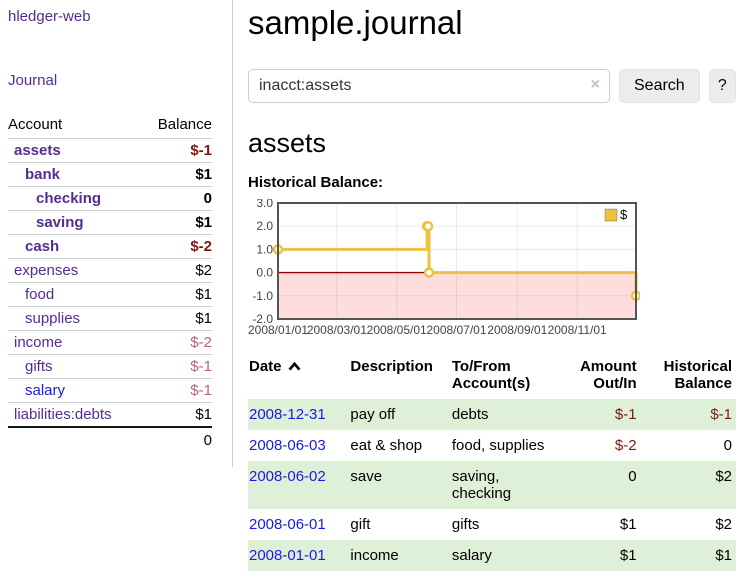 The width and height of the screenshot is (742, 582). I want to click on account-row: assets $-1, so click(110, 150).